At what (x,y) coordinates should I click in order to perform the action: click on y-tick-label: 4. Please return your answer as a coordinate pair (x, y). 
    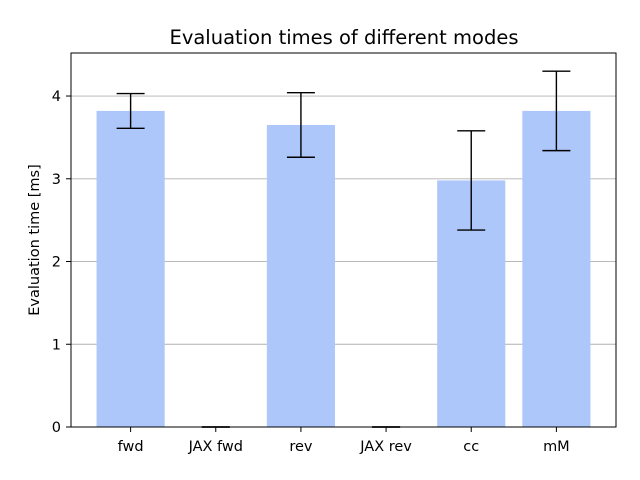
    Looking at the image, I should click on (56, 97).